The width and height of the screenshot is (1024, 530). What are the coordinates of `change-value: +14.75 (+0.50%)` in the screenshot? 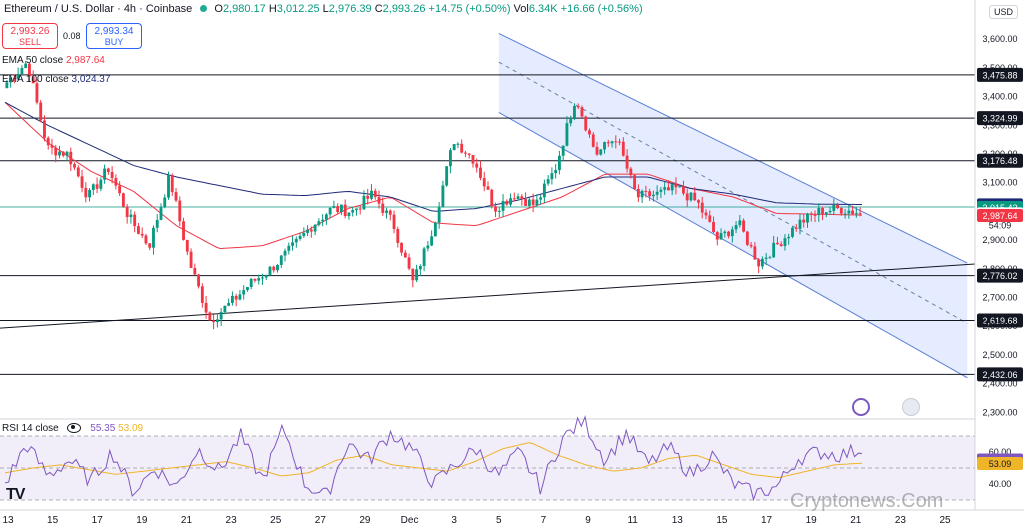 It's located at (469, 9).